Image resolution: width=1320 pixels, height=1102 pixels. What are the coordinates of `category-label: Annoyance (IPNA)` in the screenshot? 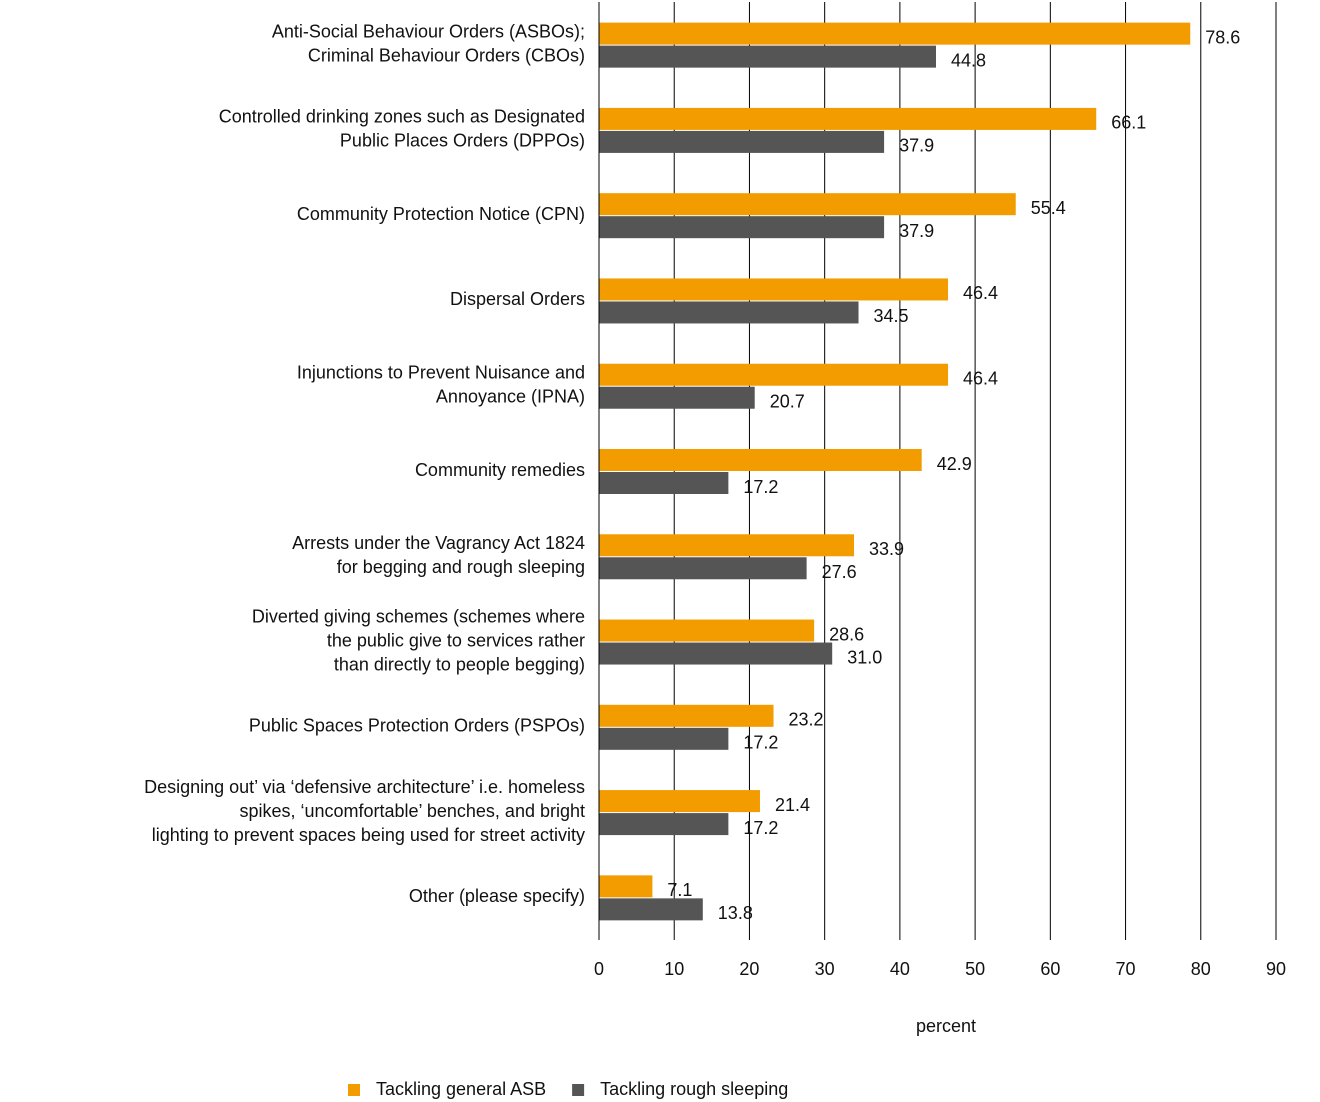 It's located at (510, 396).